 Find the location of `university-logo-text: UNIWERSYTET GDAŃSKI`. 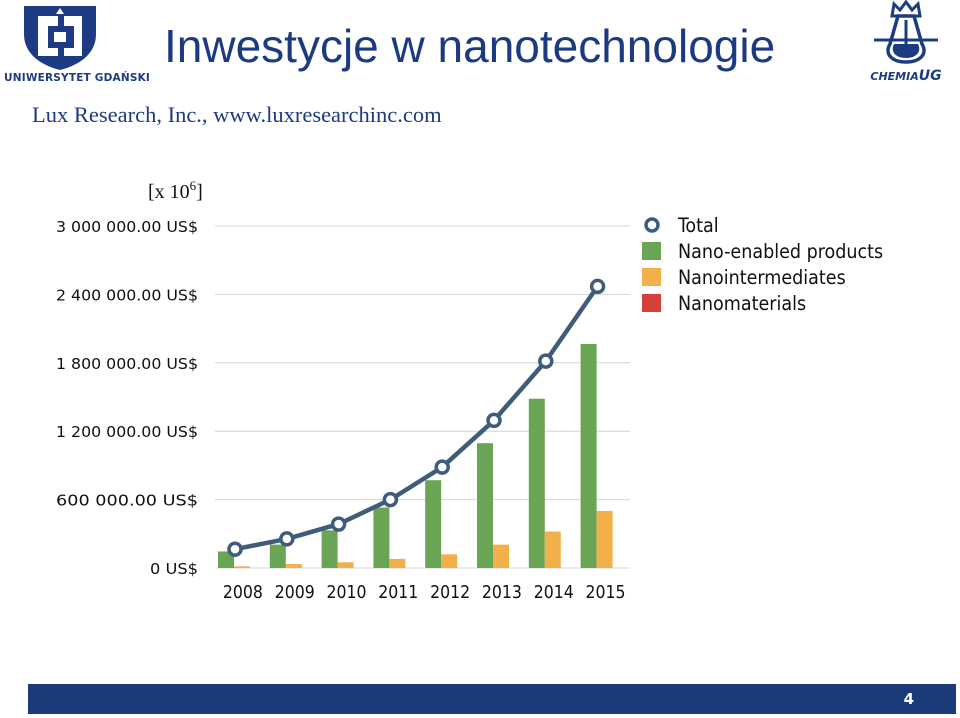

university-logo-text: UNIWERSYTET GDAŃSKI is located at coordinates (77, 78).